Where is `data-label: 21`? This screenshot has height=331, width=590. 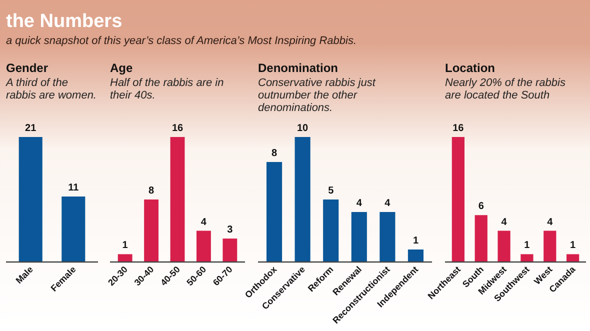
data-label: 21 is located at coordinates (31, 128).